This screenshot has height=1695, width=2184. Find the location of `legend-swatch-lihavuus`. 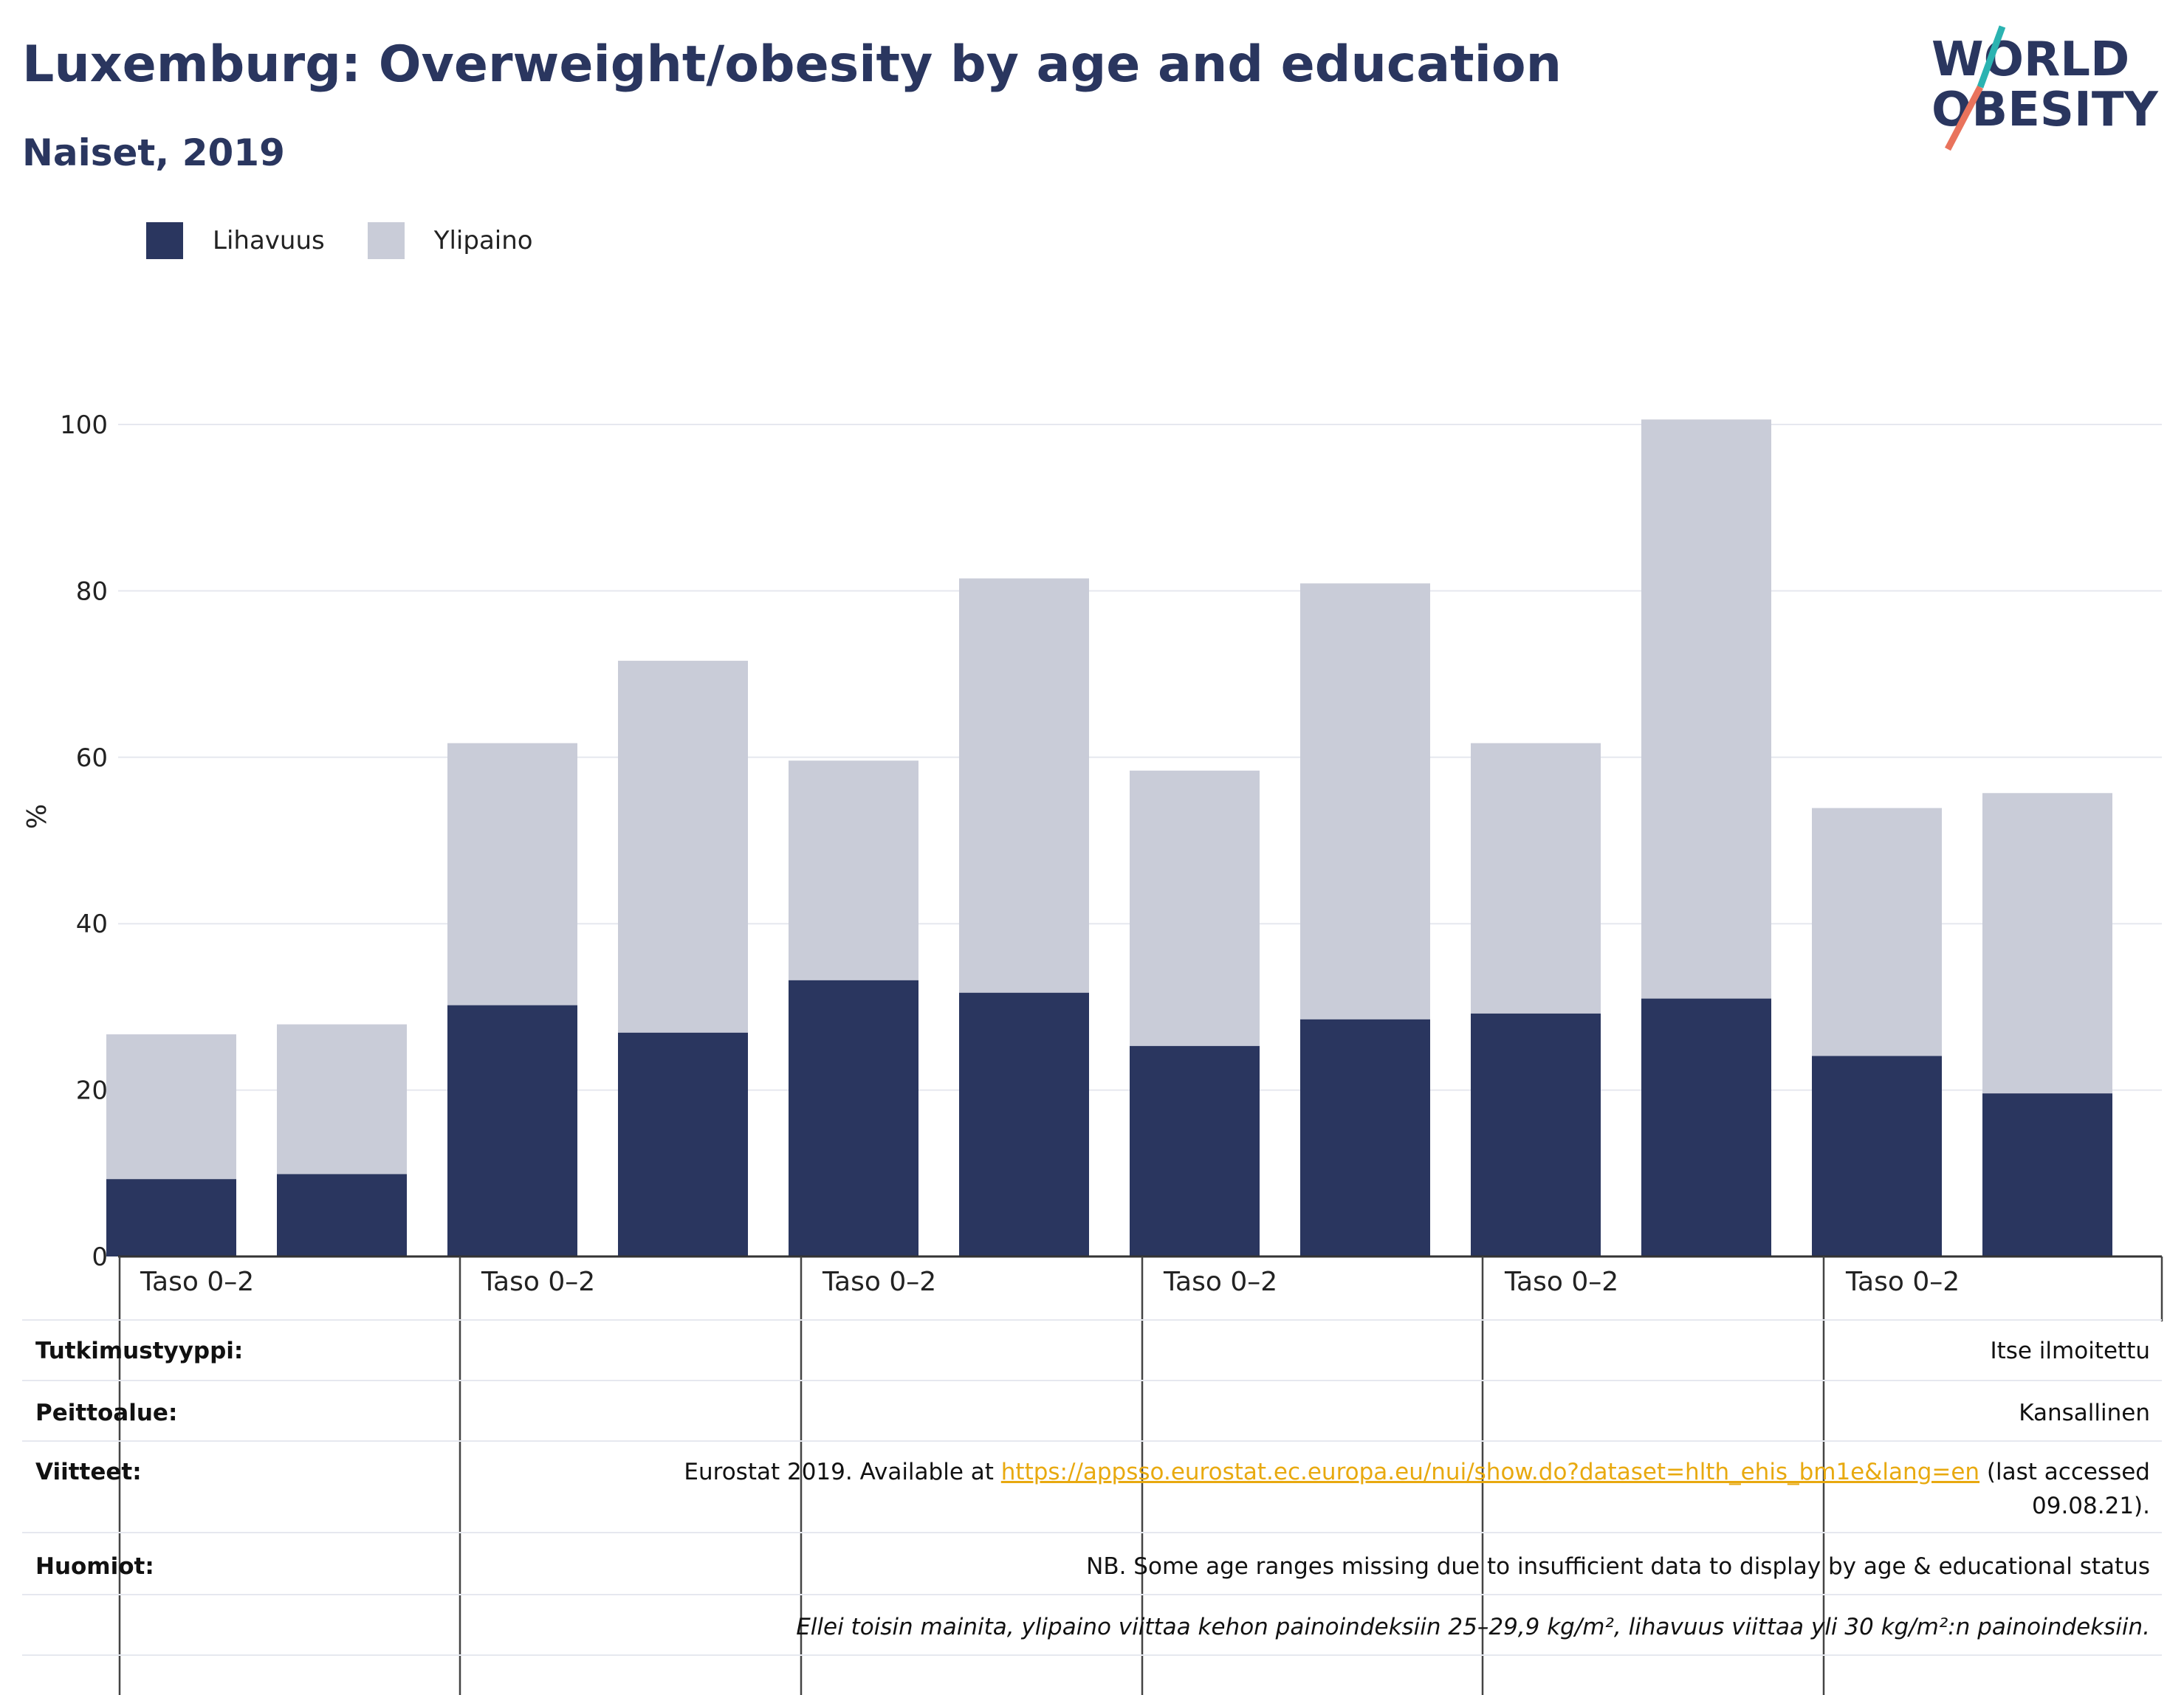

legend-swatch-lihavuus is located at coordinates (165, 241).